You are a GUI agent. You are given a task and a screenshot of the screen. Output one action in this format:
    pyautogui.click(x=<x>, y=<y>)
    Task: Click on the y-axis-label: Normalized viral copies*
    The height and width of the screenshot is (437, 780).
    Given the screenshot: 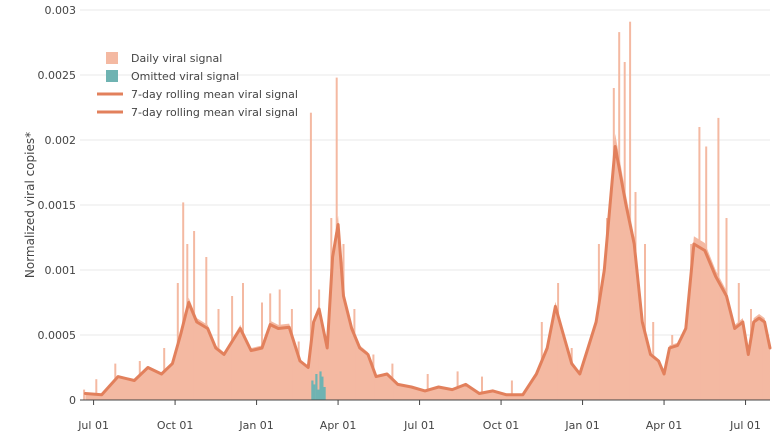 What is the action you would take?
    pyautogui.click(x=30, y=205)
    